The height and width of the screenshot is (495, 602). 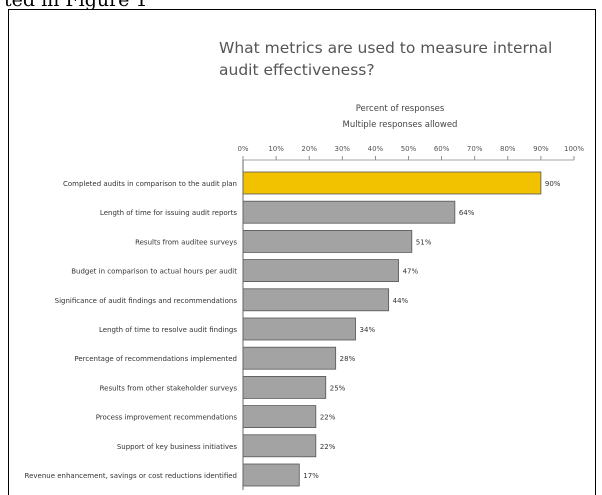 I want to click on data-label: 44%, so click(x=401, y=301).